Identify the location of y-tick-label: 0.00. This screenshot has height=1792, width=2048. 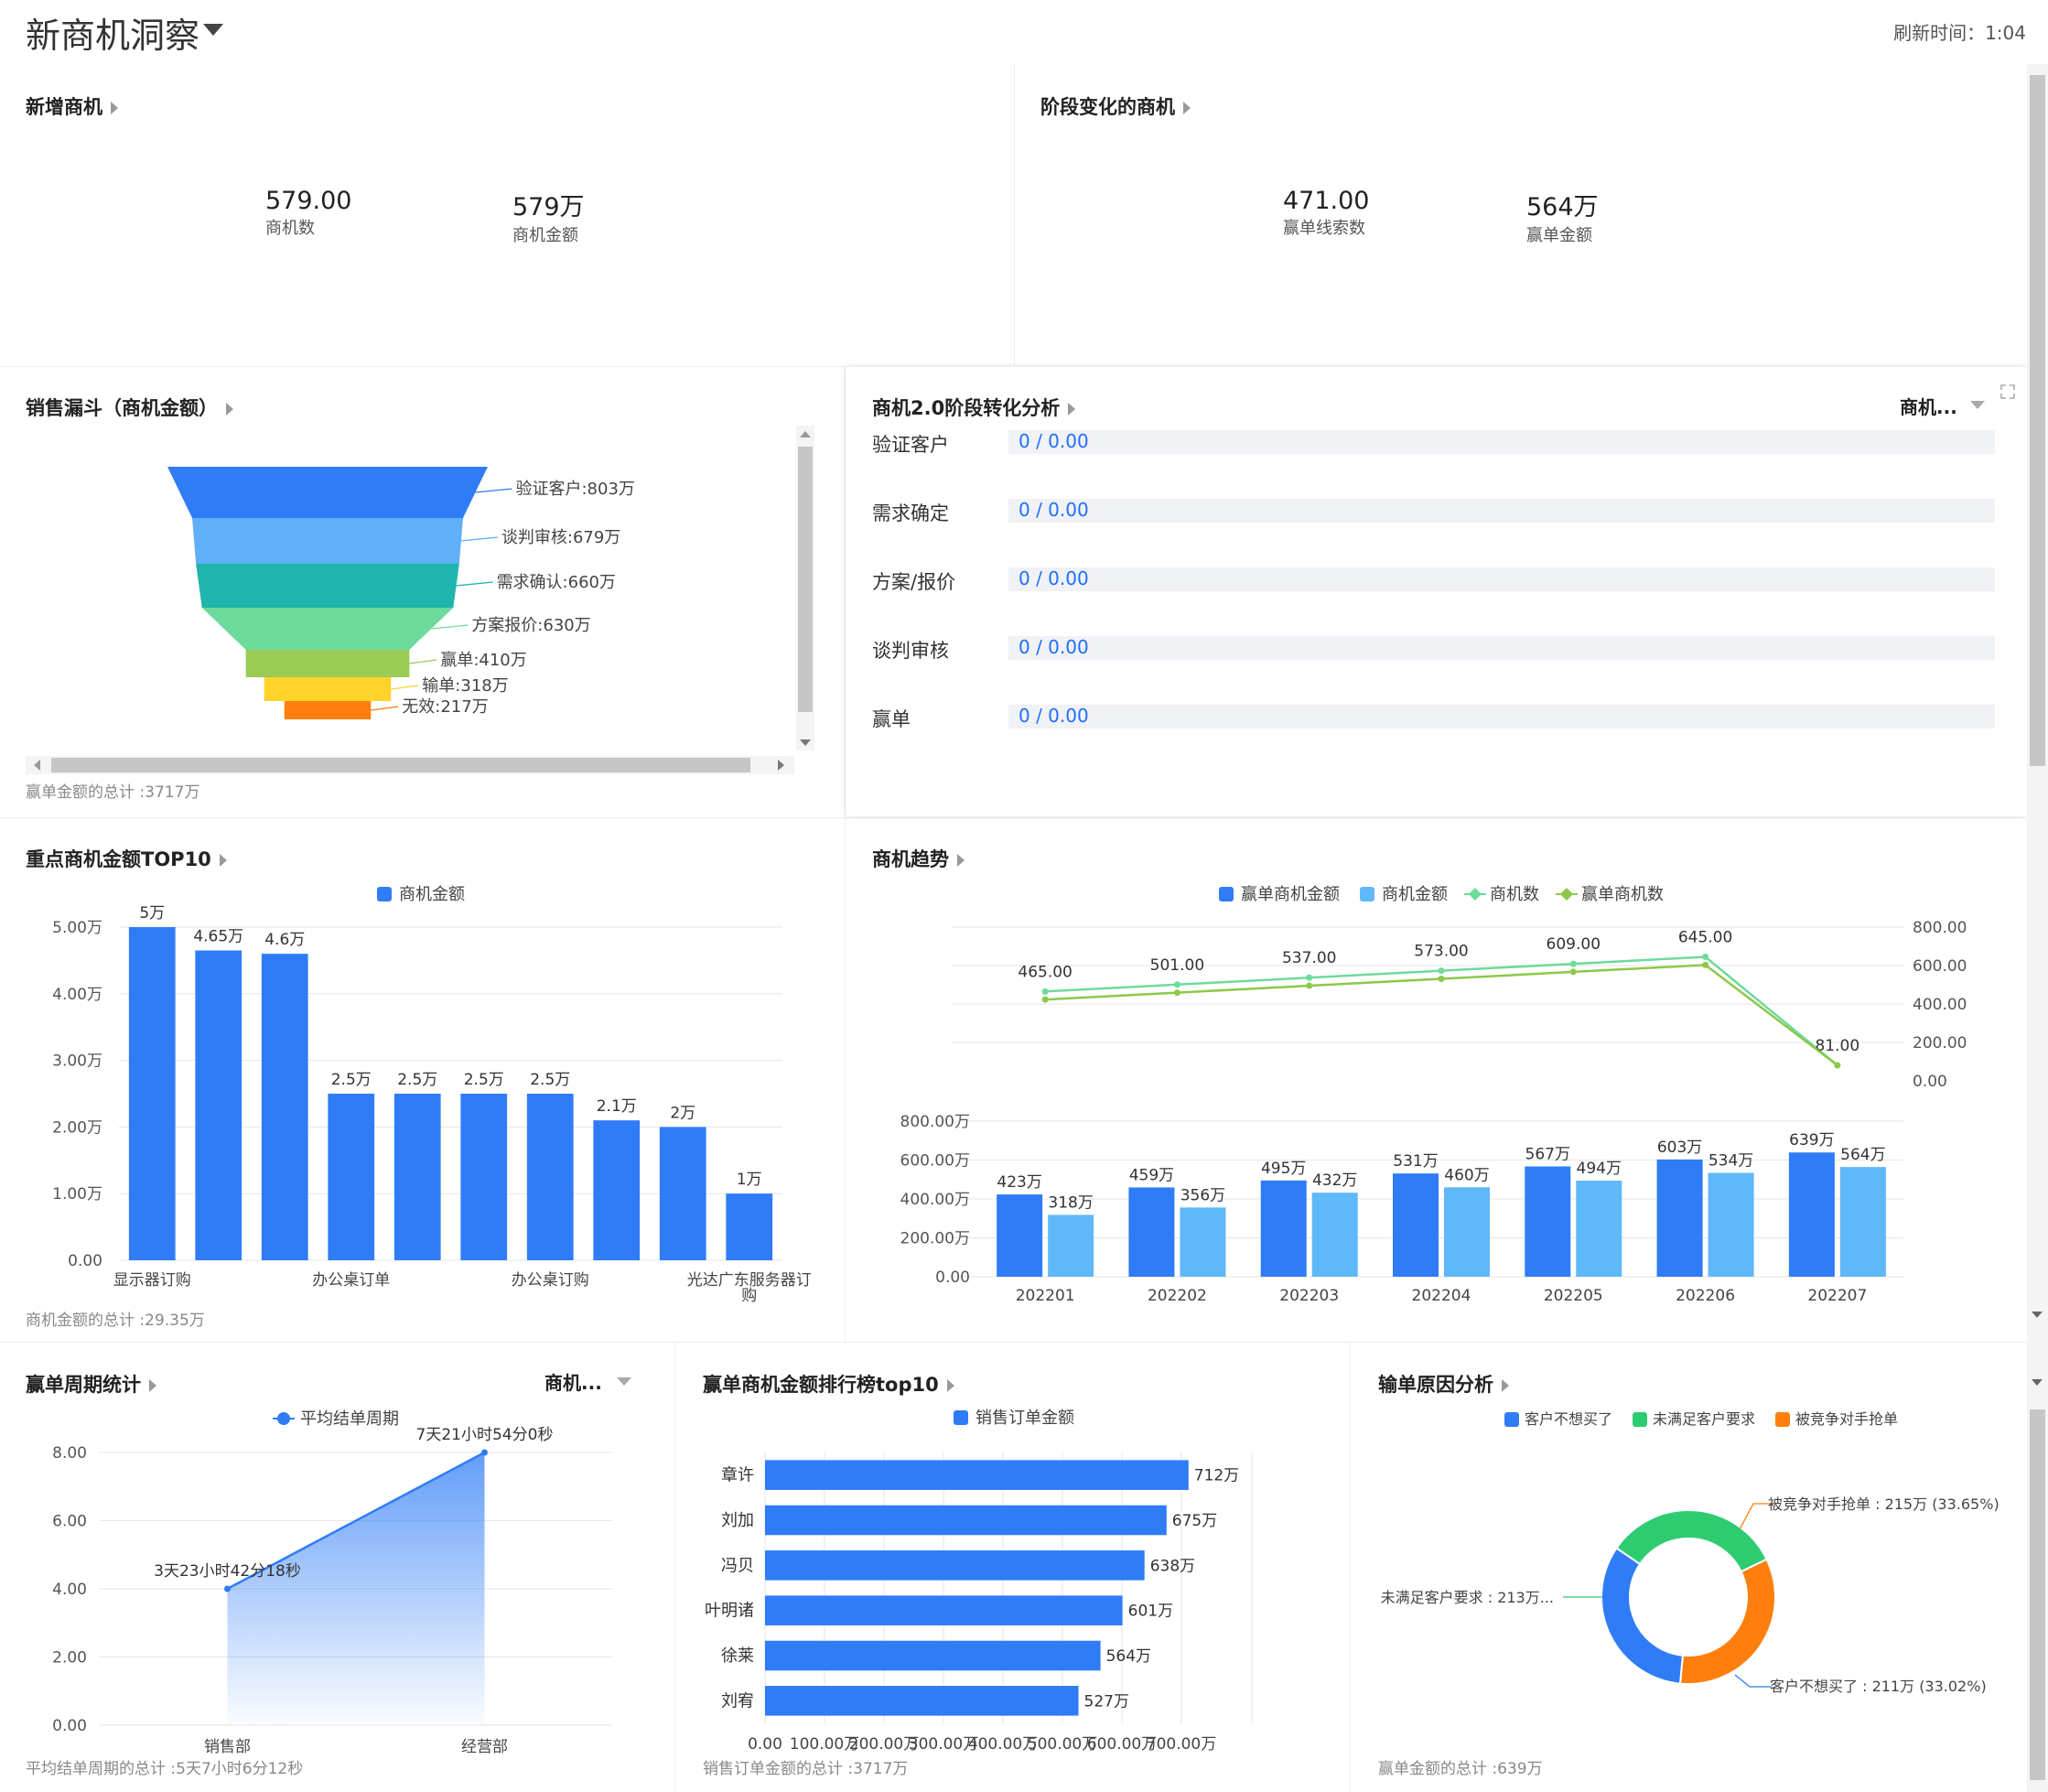
(69, 1726).